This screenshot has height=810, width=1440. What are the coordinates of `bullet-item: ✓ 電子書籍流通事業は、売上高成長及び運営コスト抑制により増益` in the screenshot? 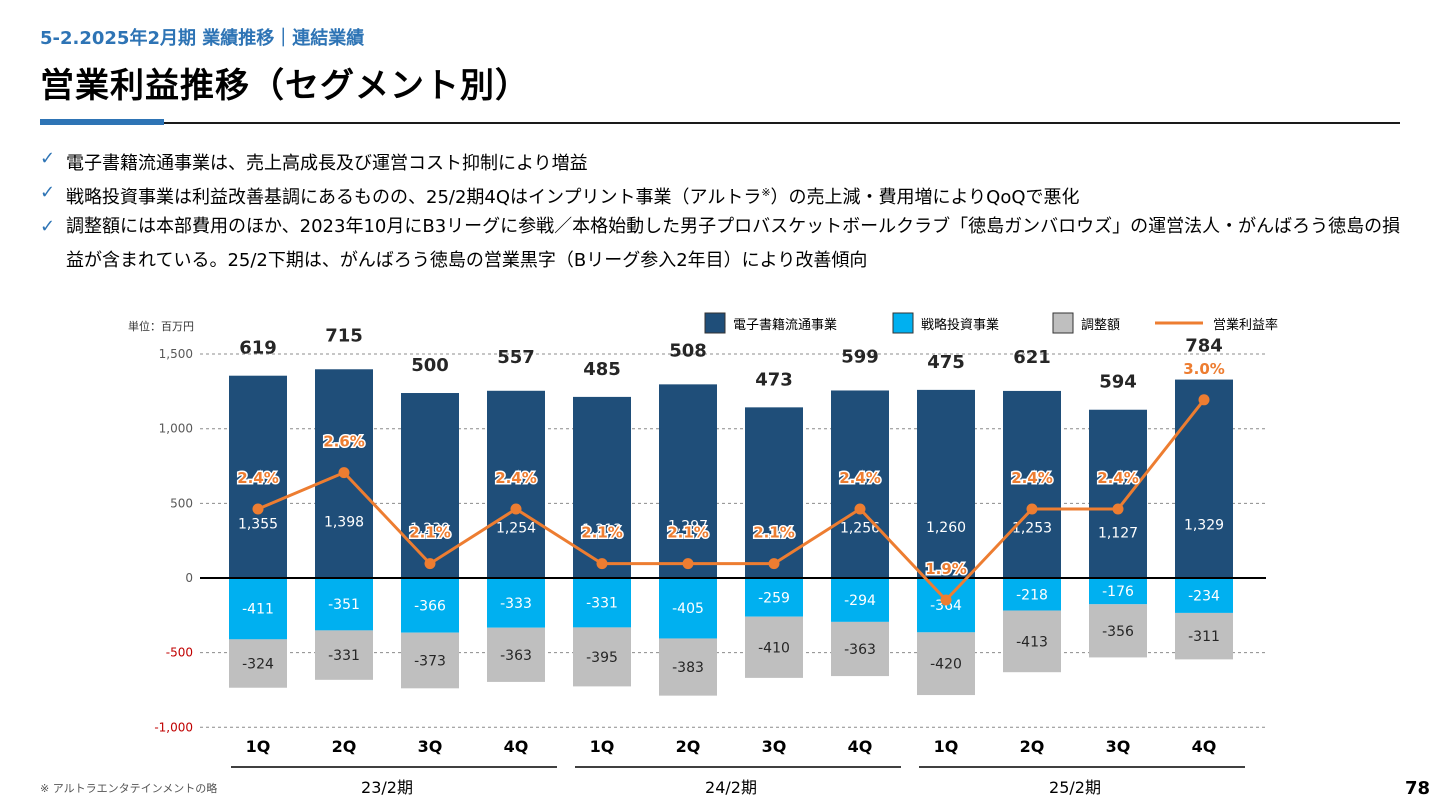 It's located at (725, 161).